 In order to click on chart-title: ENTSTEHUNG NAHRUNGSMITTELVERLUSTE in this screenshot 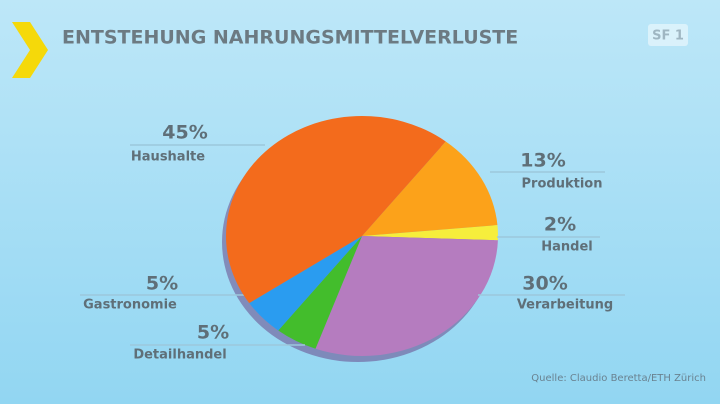, I will do `click(290, 38)`.